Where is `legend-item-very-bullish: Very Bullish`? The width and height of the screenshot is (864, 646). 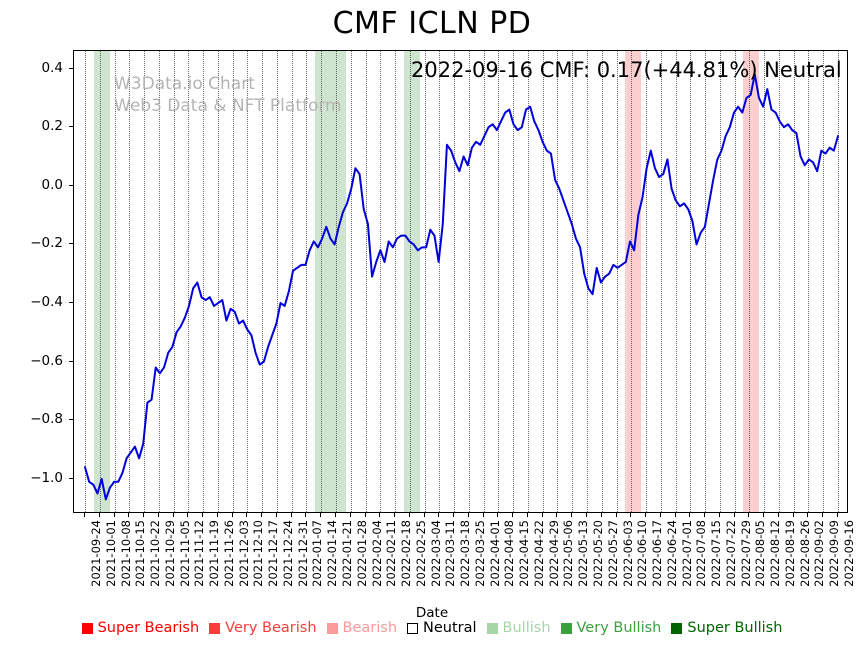 legend-item-very-bullish: Very Bullish is located at coordinates (611, 628).